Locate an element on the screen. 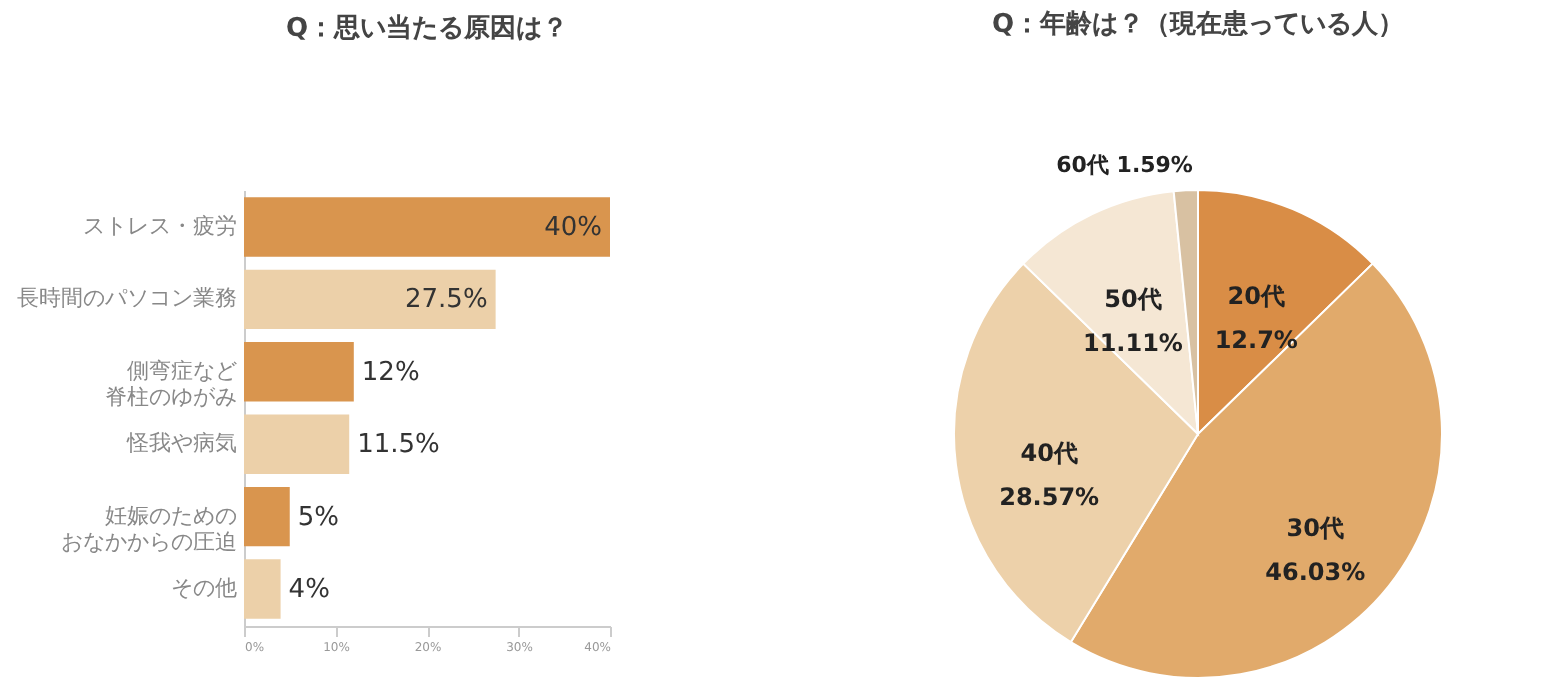 The image size is (1558, 688). data-label: 12% is located at coordinates (390, 372).